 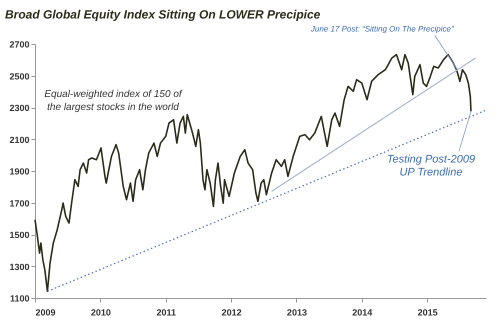 What do you see at coordinates (19, 267) in the screenshot?
I see `y-tick-label: 1300` at bounding box center [19, 267].